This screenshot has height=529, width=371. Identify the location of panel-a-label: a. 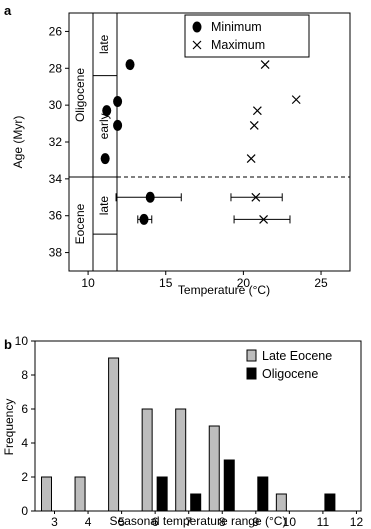
(8, 10).